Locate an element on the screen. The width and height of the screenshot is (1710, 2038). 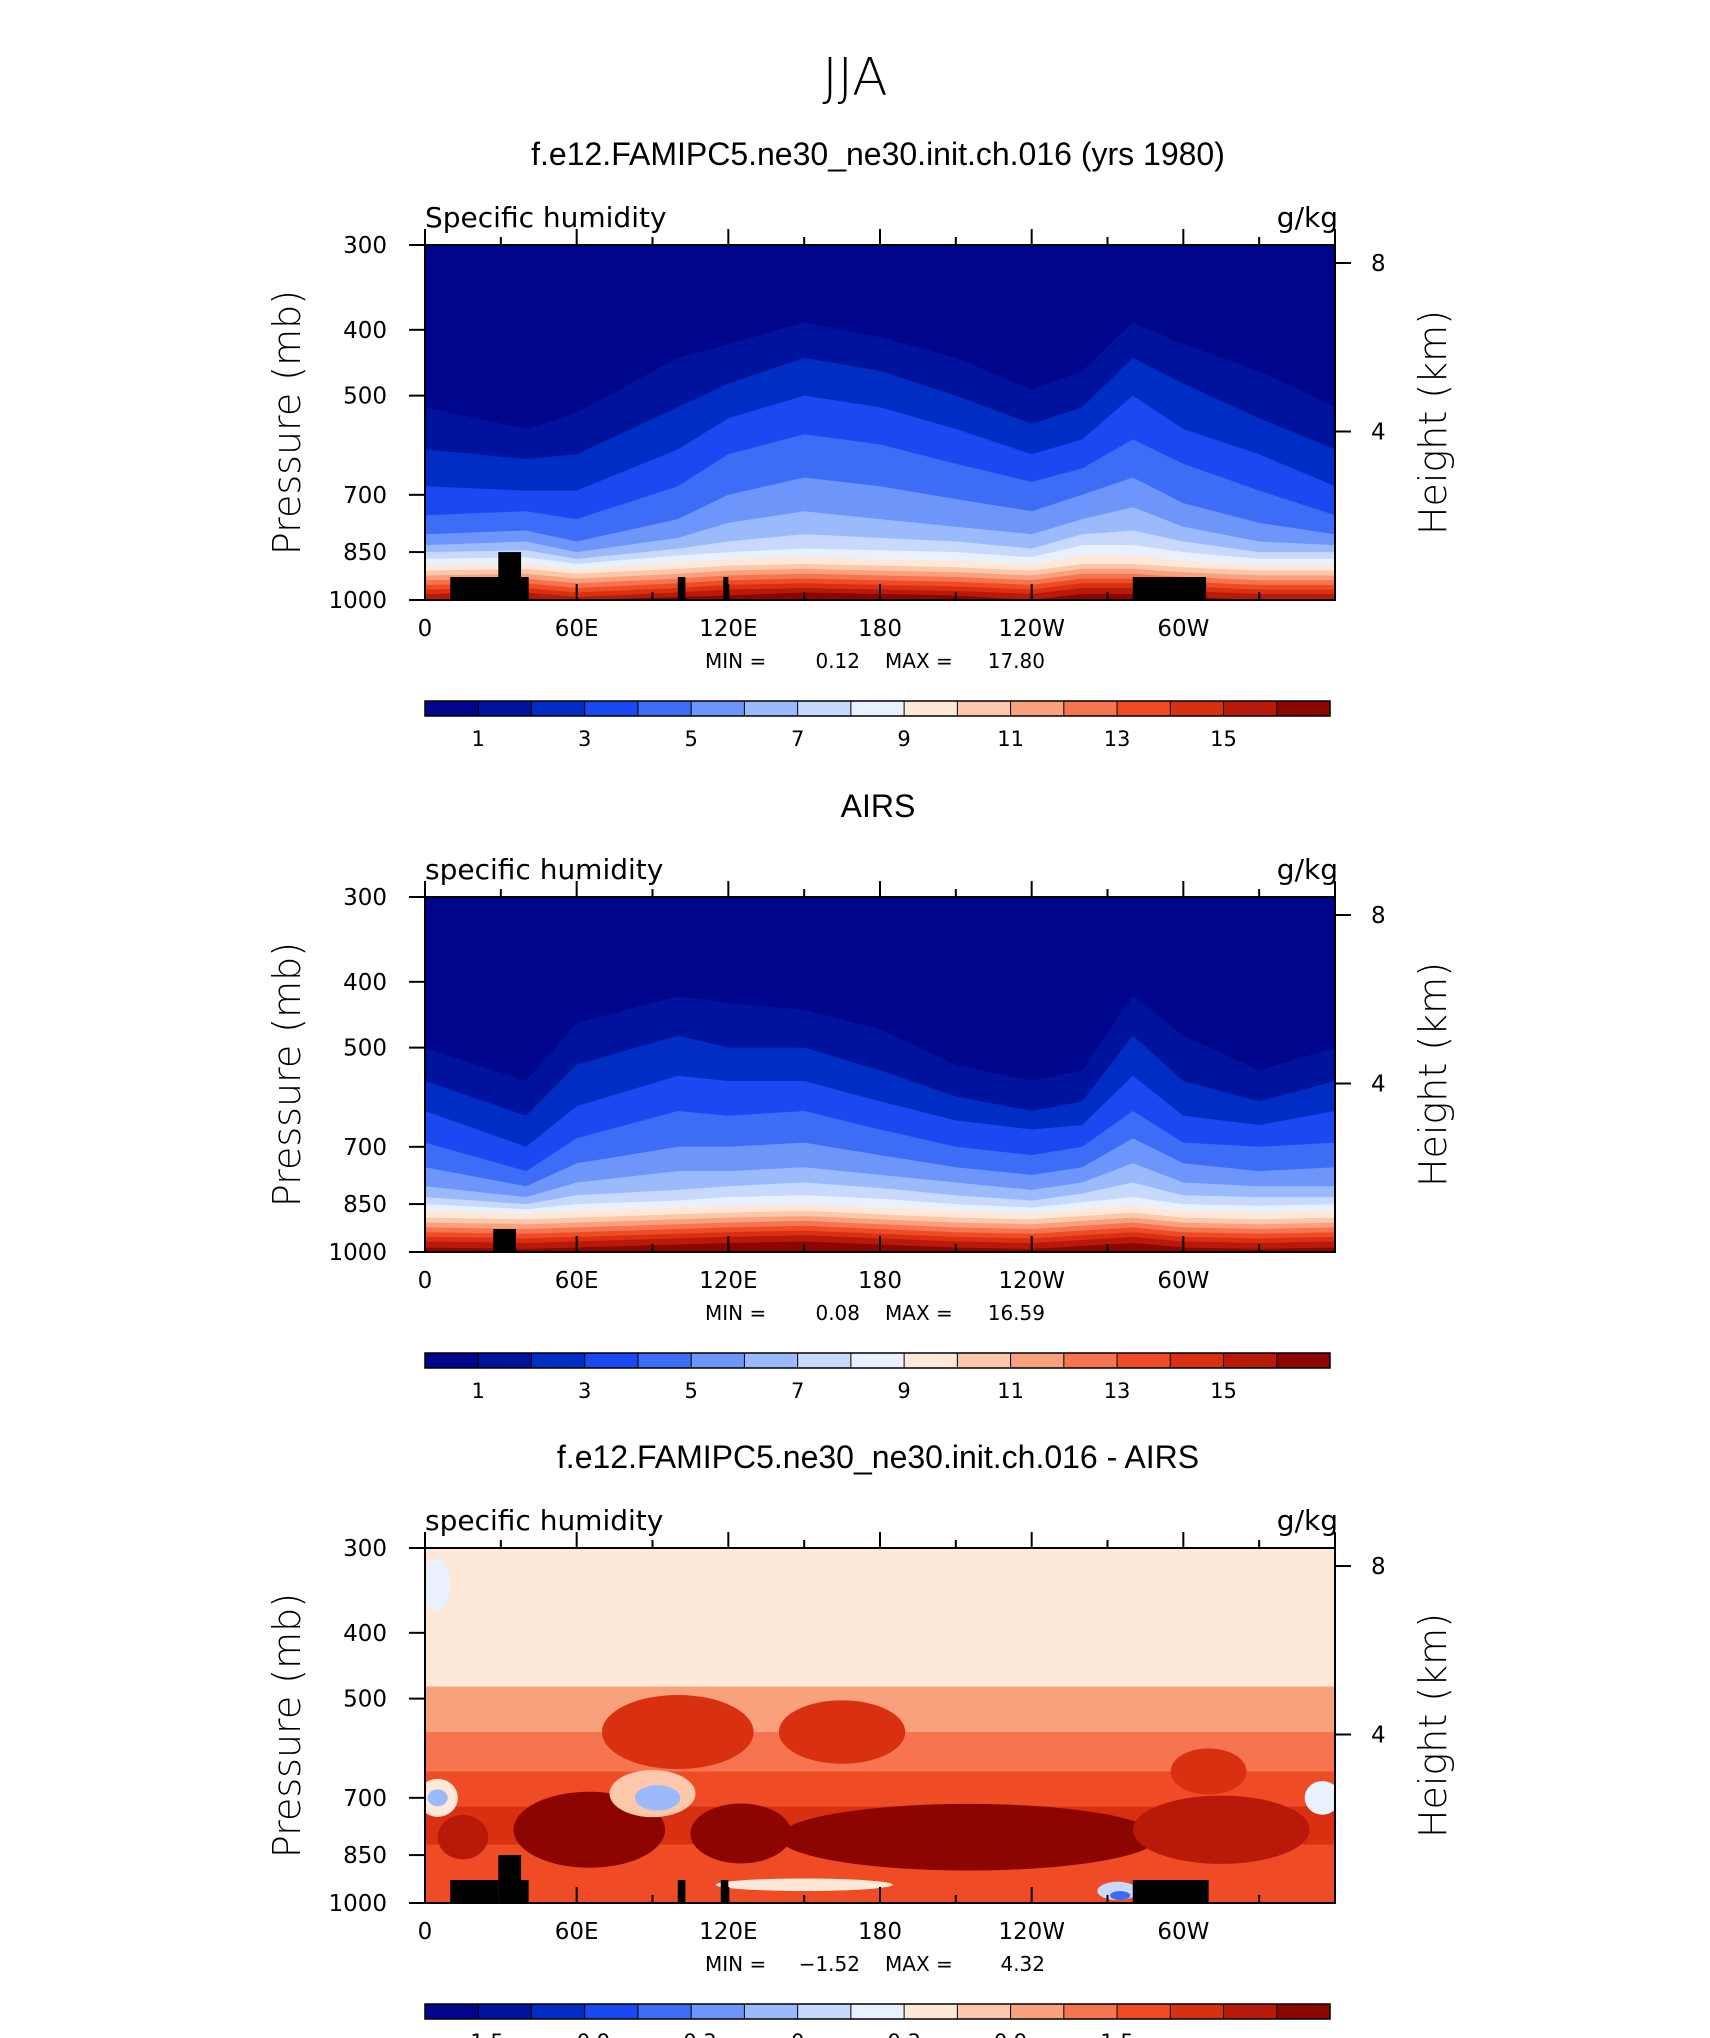
y-tick-label: 500 is located at coordinates (365, 397).